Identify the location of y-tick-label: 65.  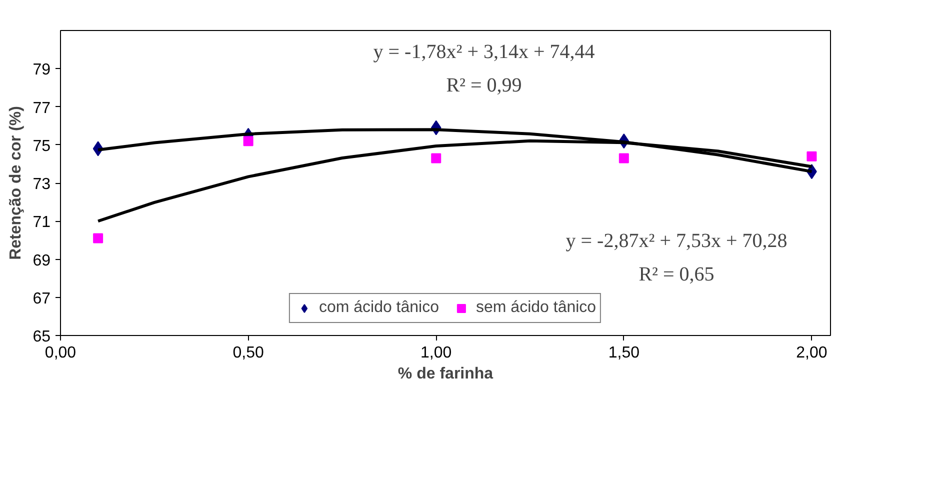
(41, 337).